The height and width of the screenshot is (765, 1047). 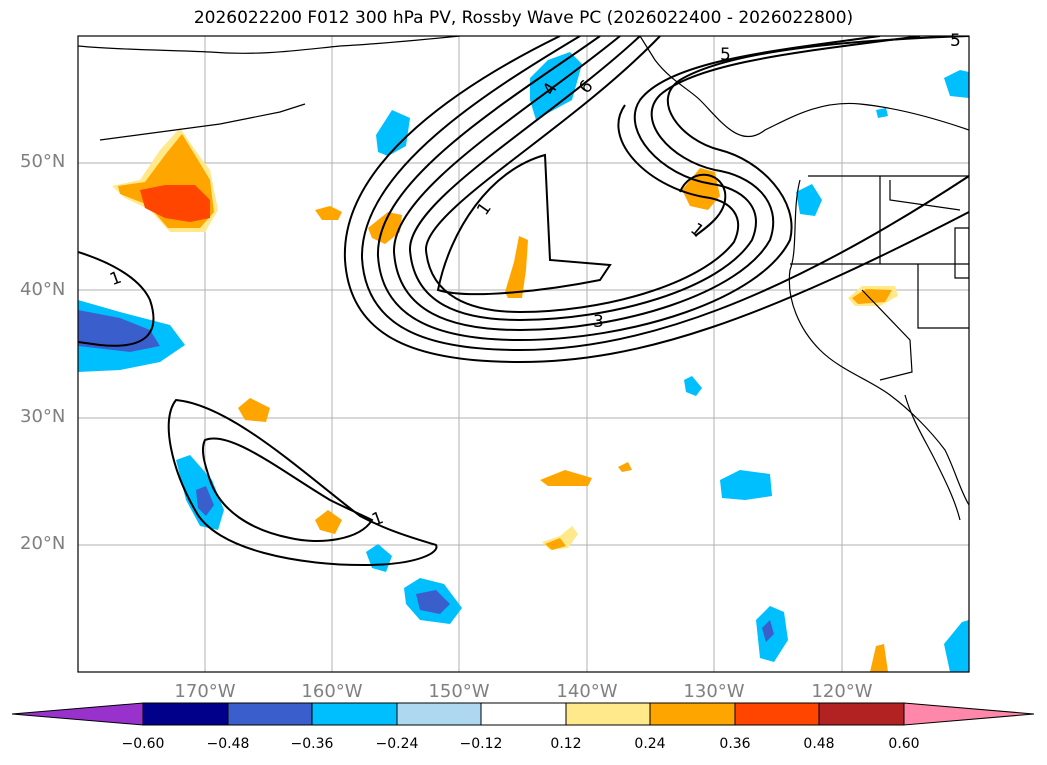 I want to click on colorbar-tick: 0.48, so click(x=819, y=744).